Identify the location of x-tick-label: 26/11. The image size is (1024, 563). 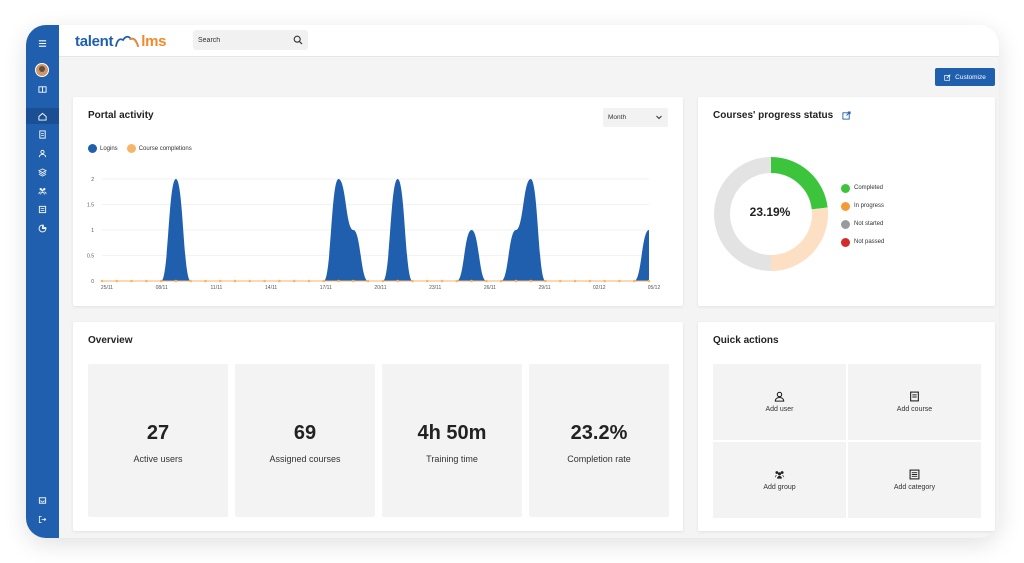
(490, 288).